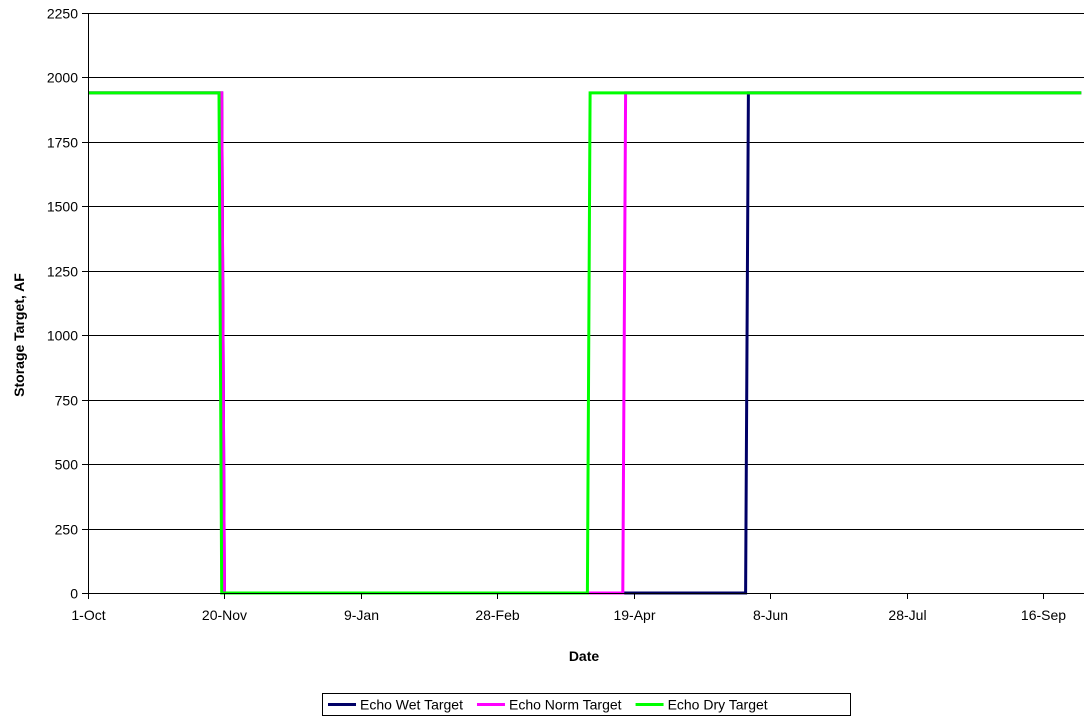 The height and width of the screenshot is (718, 1084). I want to click on x-axis-title: Date, so click(584, 656).